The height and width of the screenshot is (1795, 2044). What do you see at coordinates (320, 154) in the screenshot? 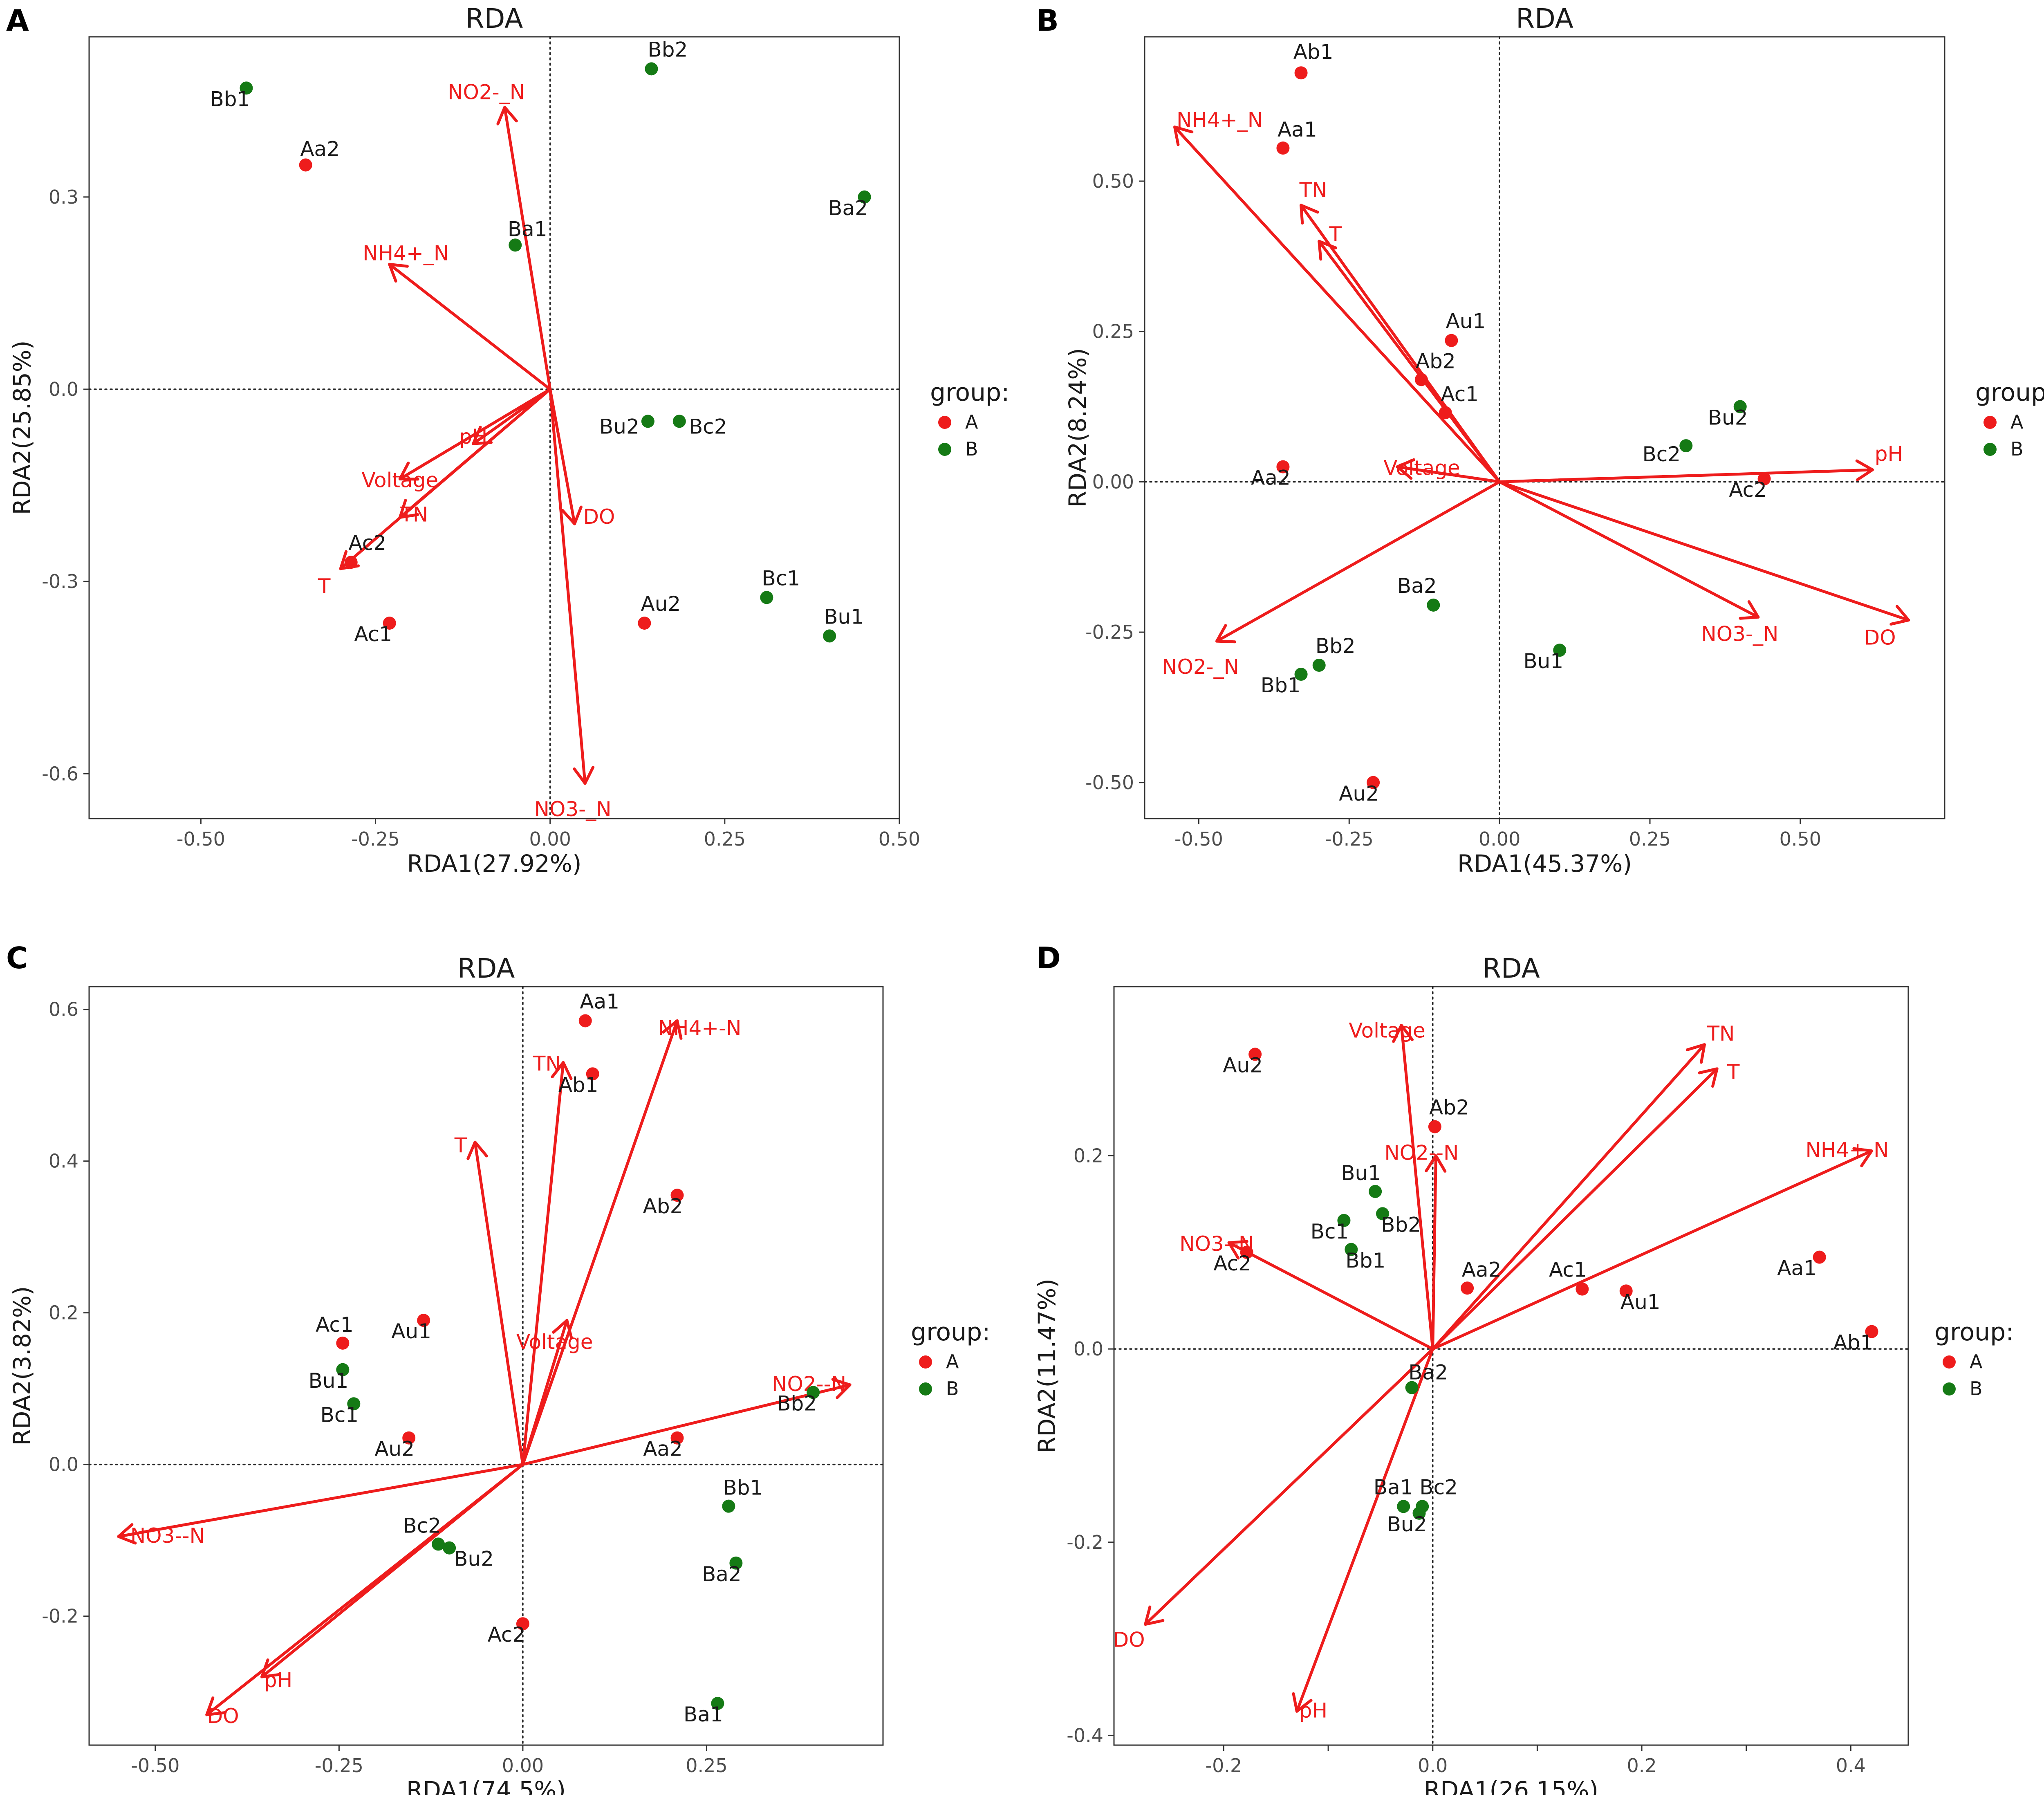
I see `sample-point: Aa2` at bounding box center [320, 154].